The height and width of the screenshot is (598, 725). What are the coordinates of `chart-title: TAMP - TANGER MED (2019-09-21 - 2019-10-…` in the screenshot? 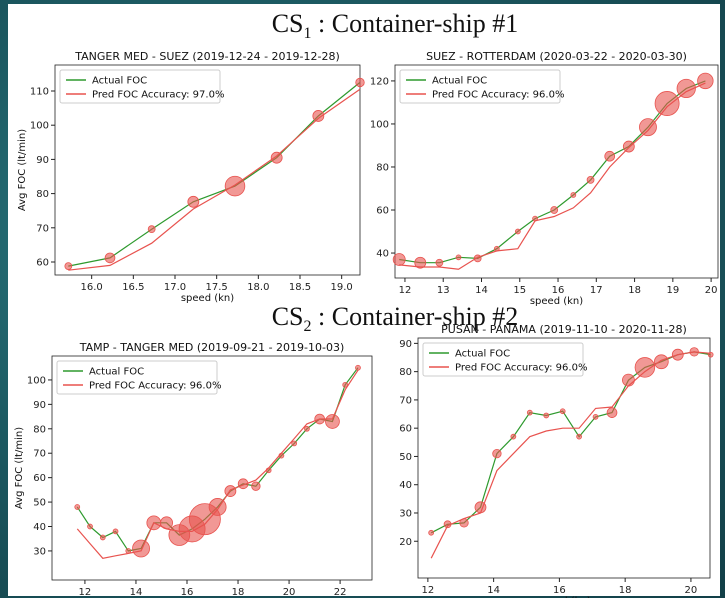 It's located at (212, 347).